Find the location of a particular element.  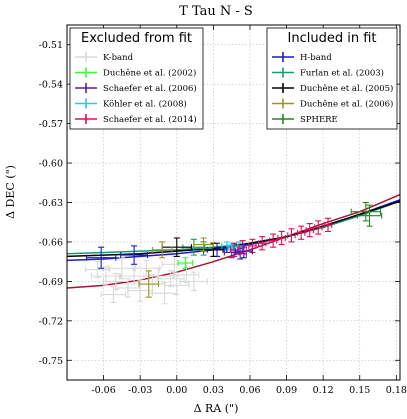

x-tick-label: 0.15 is located at coordinates (359, 390).